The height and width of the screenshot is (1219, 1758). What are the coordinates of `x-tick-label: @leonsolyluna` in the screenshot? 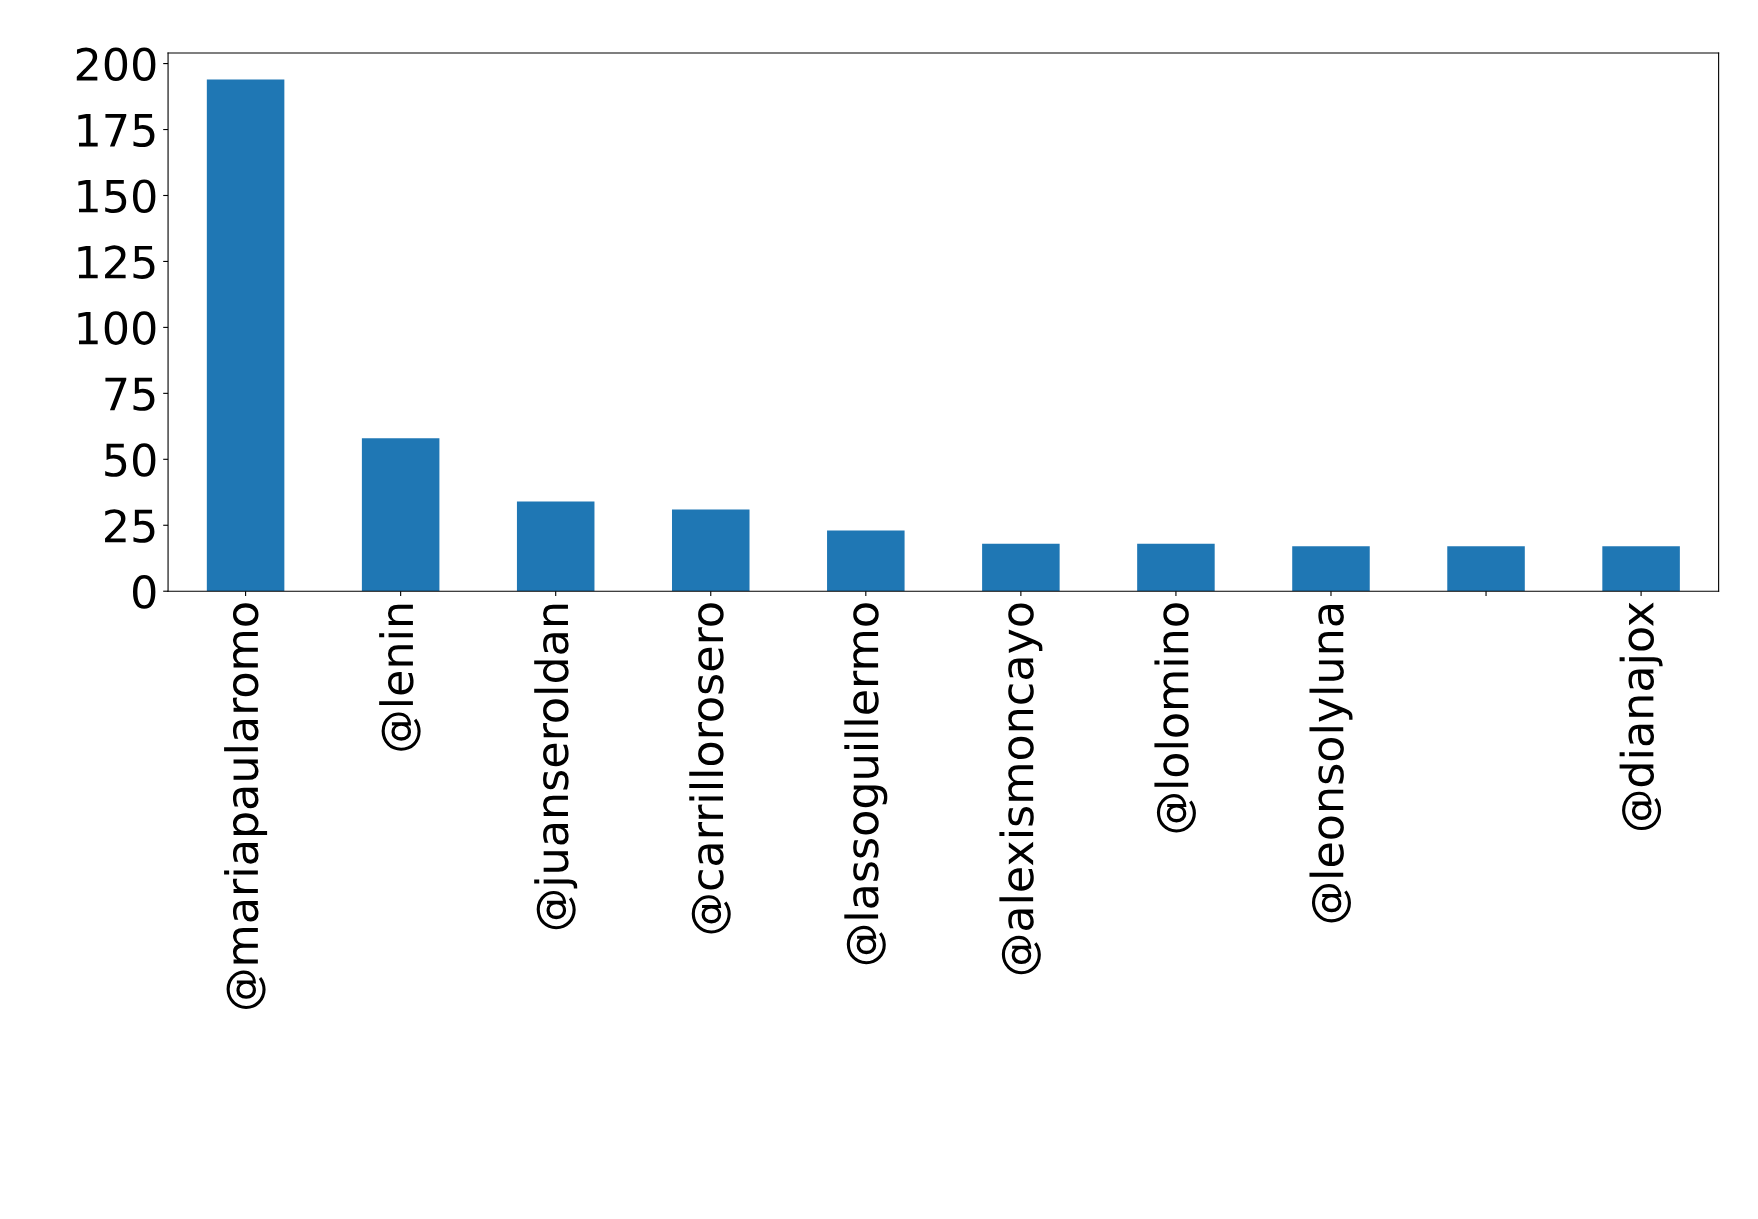 It's located at (1331, 763).